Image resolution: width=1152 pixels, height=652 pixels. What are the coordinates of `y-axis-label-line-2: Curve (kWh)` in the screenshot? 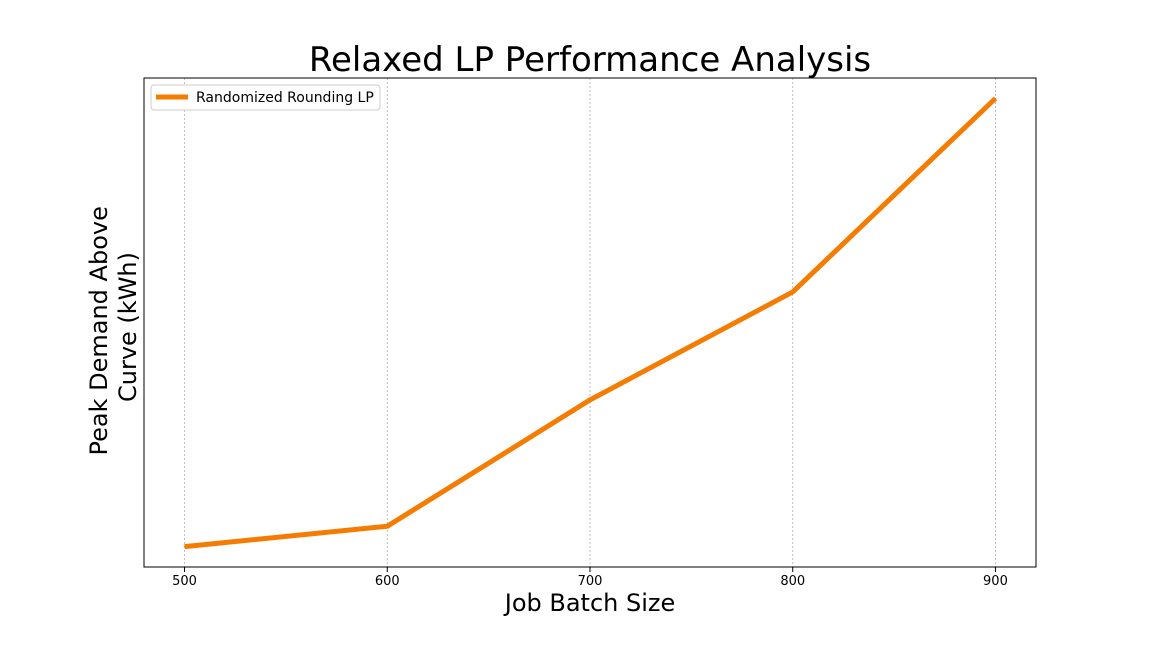 It's located at (128, 327).